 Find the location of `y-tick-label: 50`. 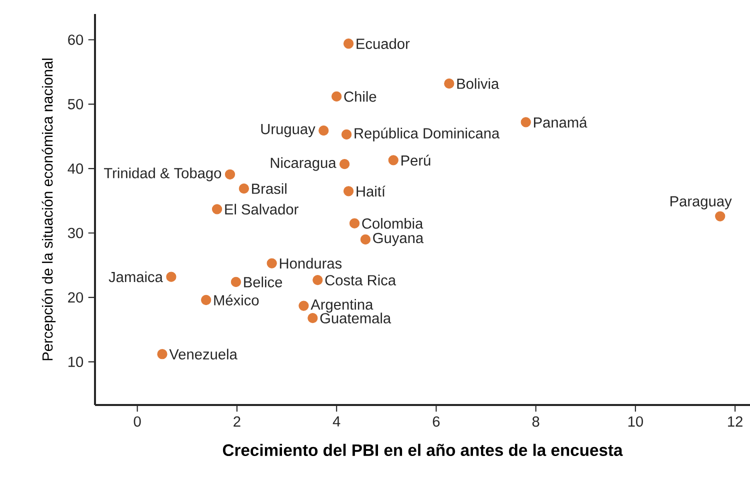

y-tick-label: 50 is located at coordinates (76, 104).